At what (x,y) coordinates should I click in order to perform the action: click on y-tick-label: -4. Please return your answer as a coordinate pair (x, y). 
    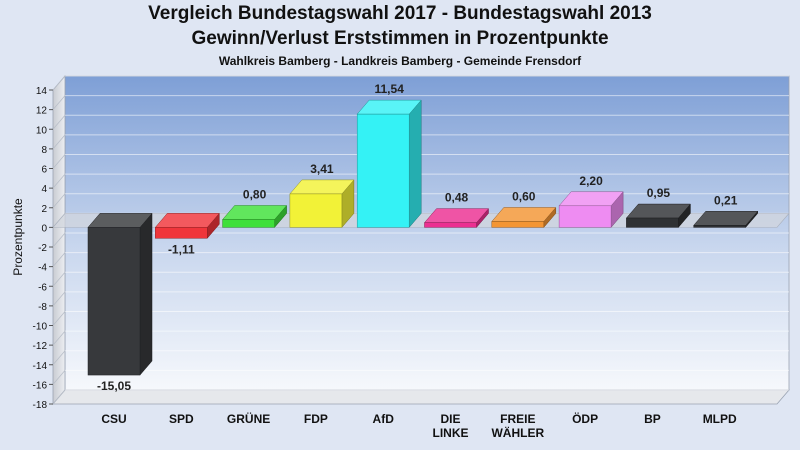
    Looking at the image, I should click on (42, 268).